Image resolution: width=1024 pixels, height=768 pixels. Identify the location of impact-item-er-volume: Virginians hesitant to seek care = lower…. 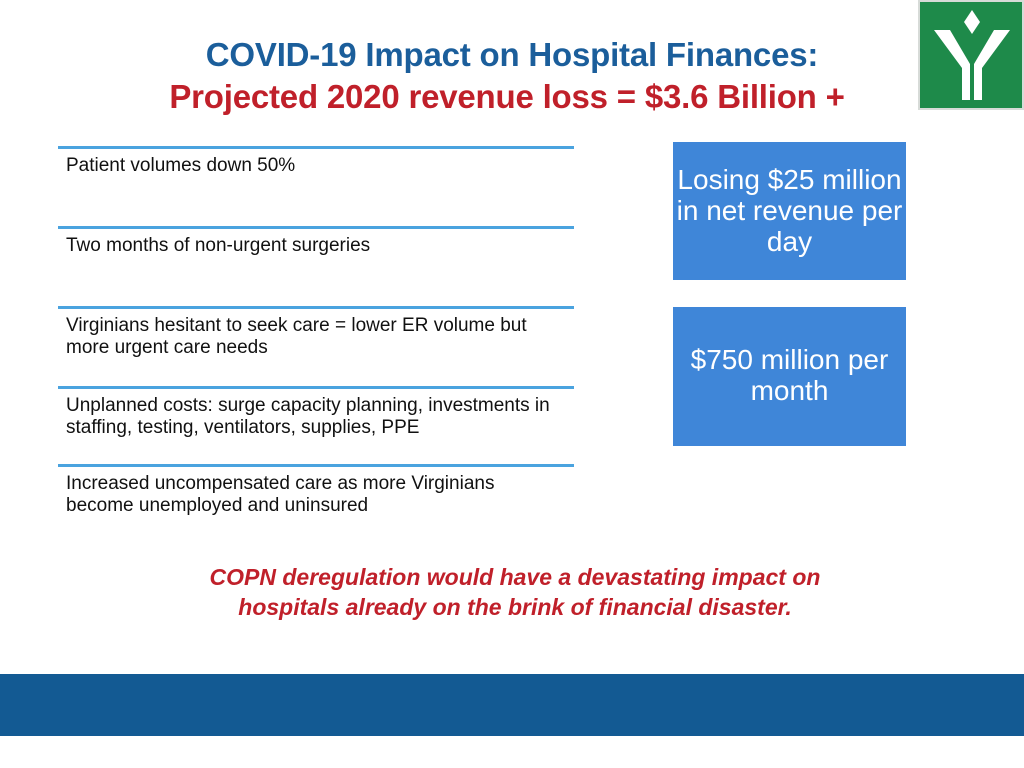
(316, 346).